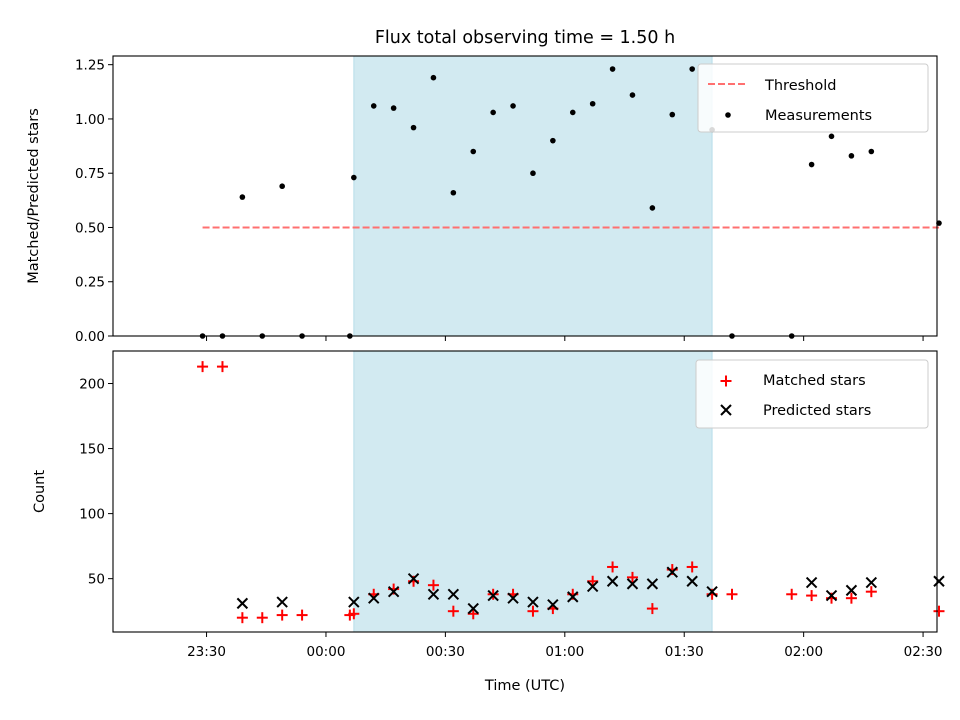 The height and width of the screenshot is (720, 960). I want to click on bottom-legend: Matched stars Predicted stars, so click(812, 394).